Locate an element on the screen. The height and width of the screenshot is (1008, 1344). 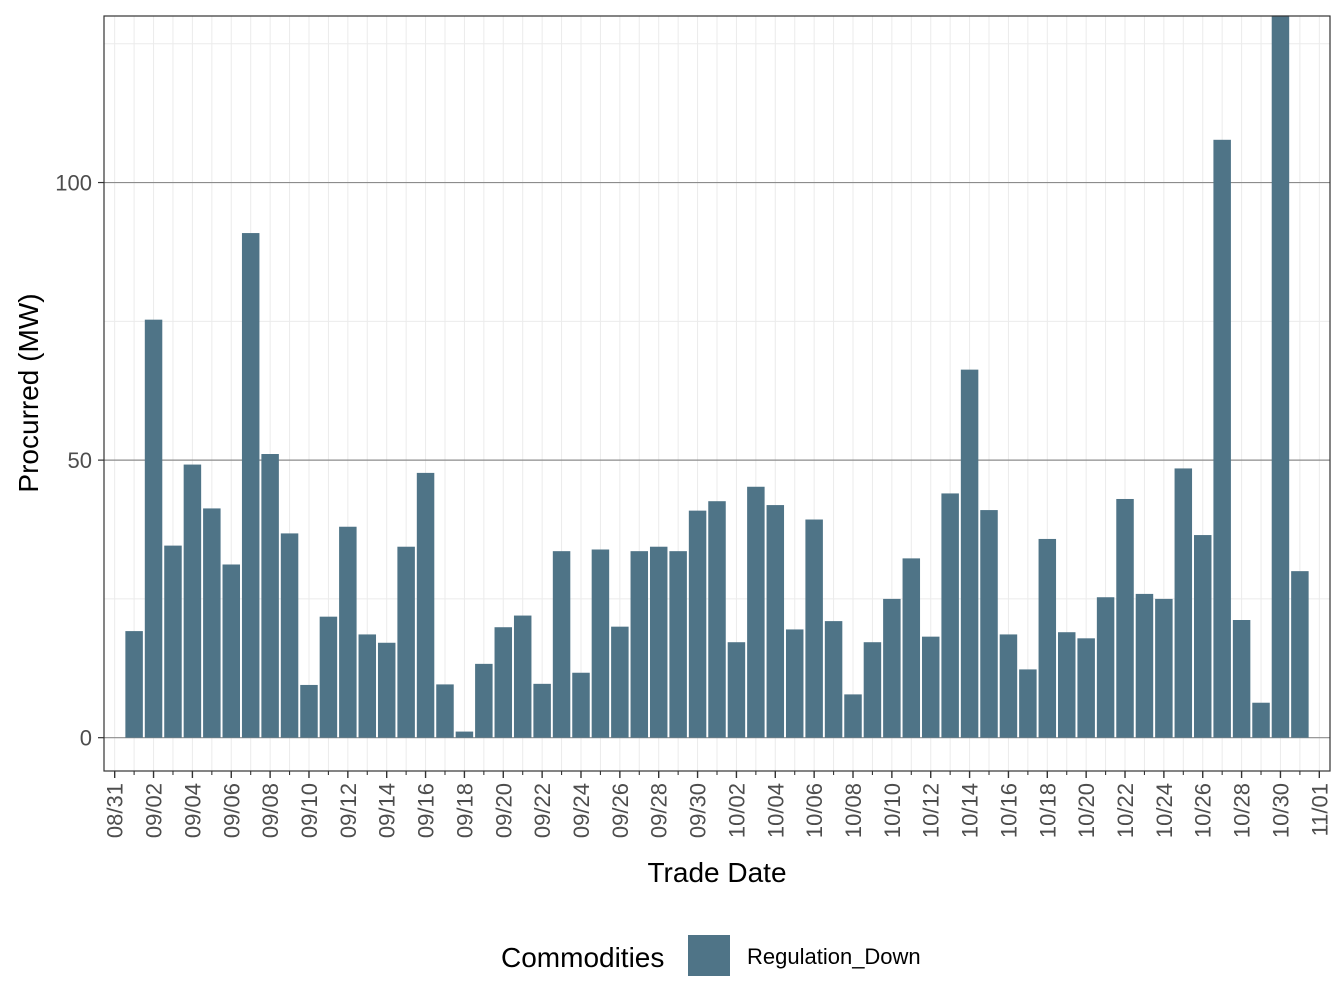
x-tick-label: 09/22 is located at coordinates (542, 810).